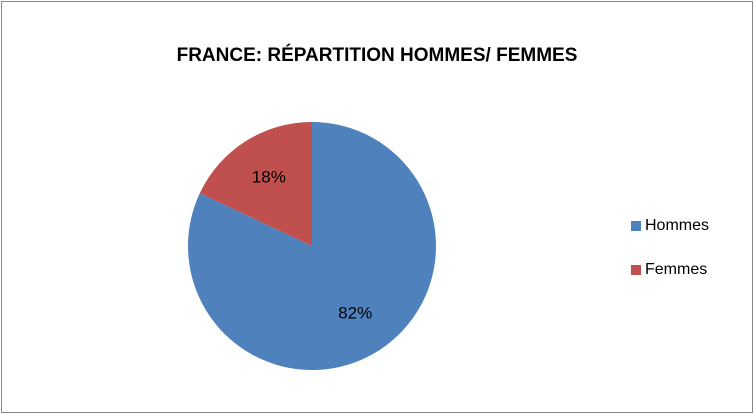 This screenshot has height=414, width=754. Describe the element at coordinates (677, 225) in the screenshot. I see `legend-label: Hommes` at that location.